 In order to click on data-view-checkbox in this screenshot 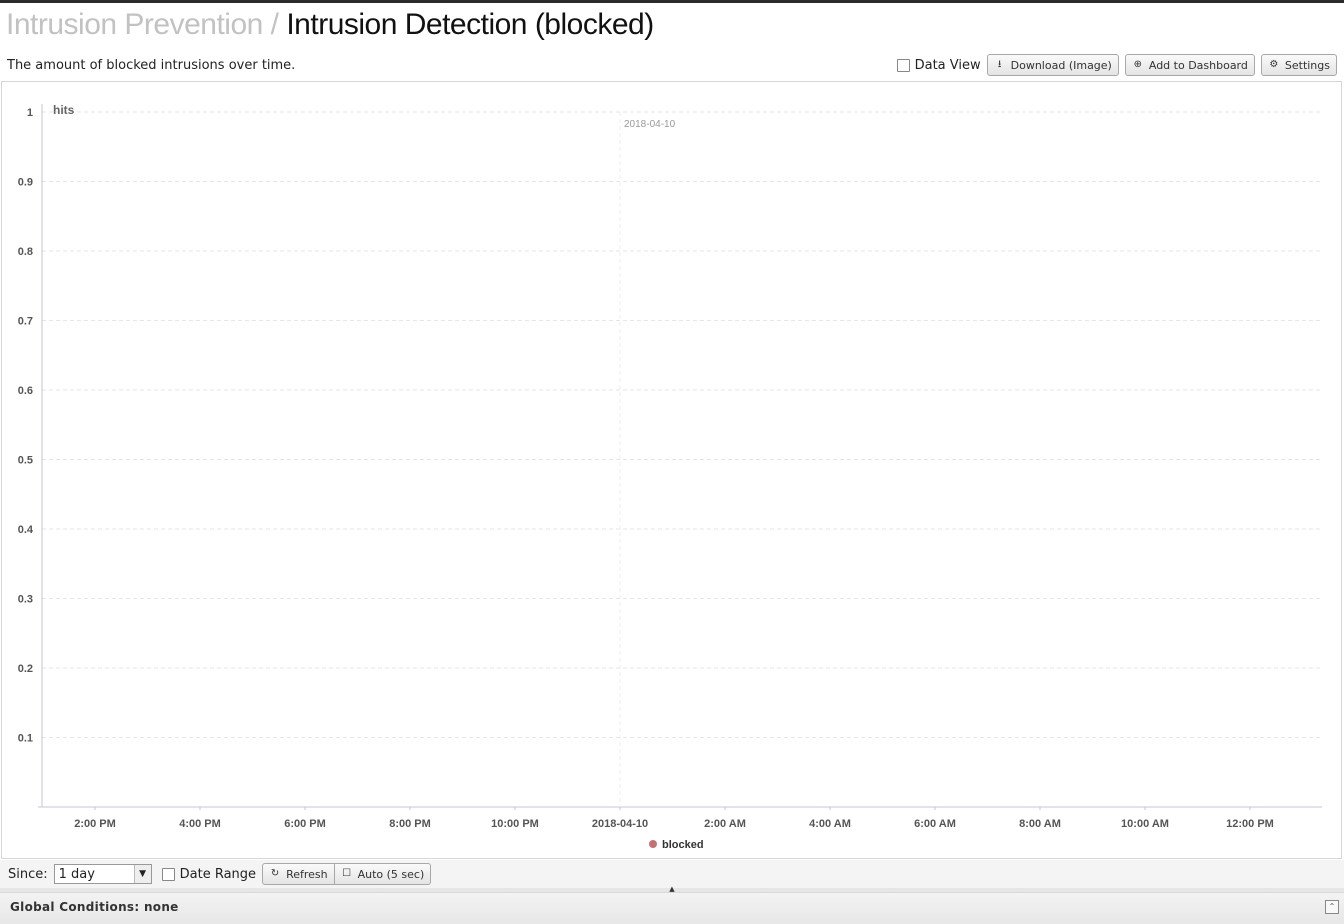, I will do `click(903, 65)`.